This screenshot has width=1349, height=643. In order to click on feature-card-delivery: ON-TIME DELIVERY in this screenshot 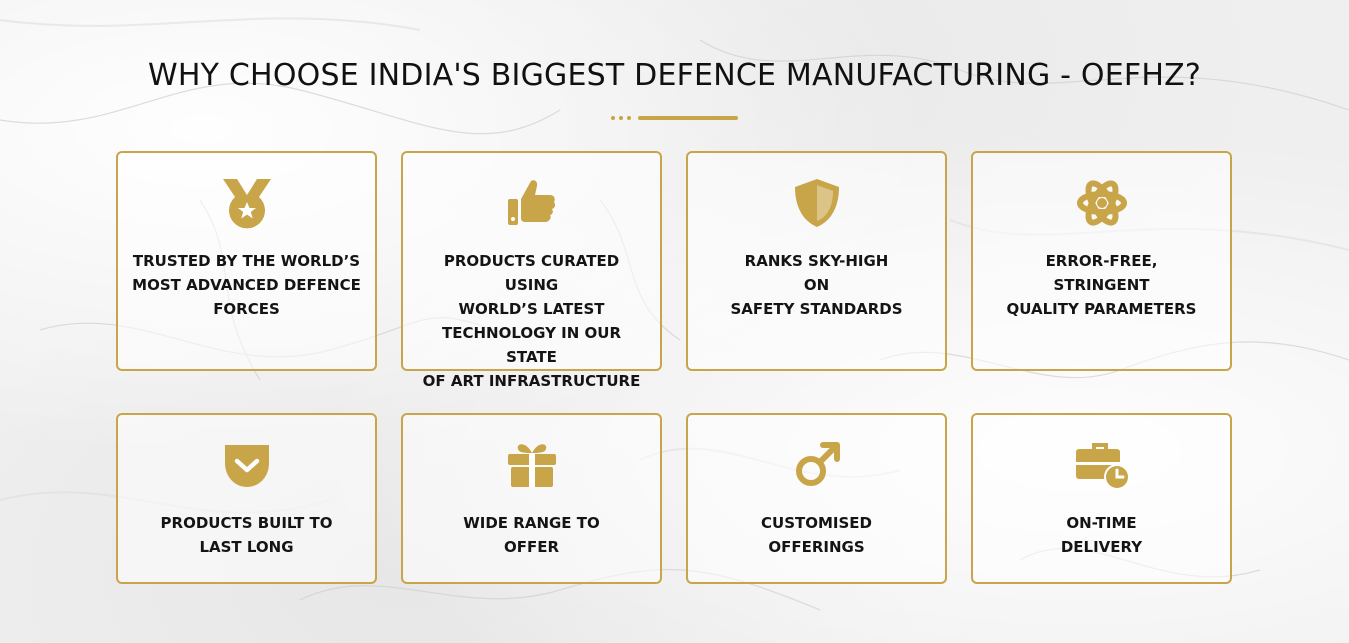, I will do `click(1101, 498)`.